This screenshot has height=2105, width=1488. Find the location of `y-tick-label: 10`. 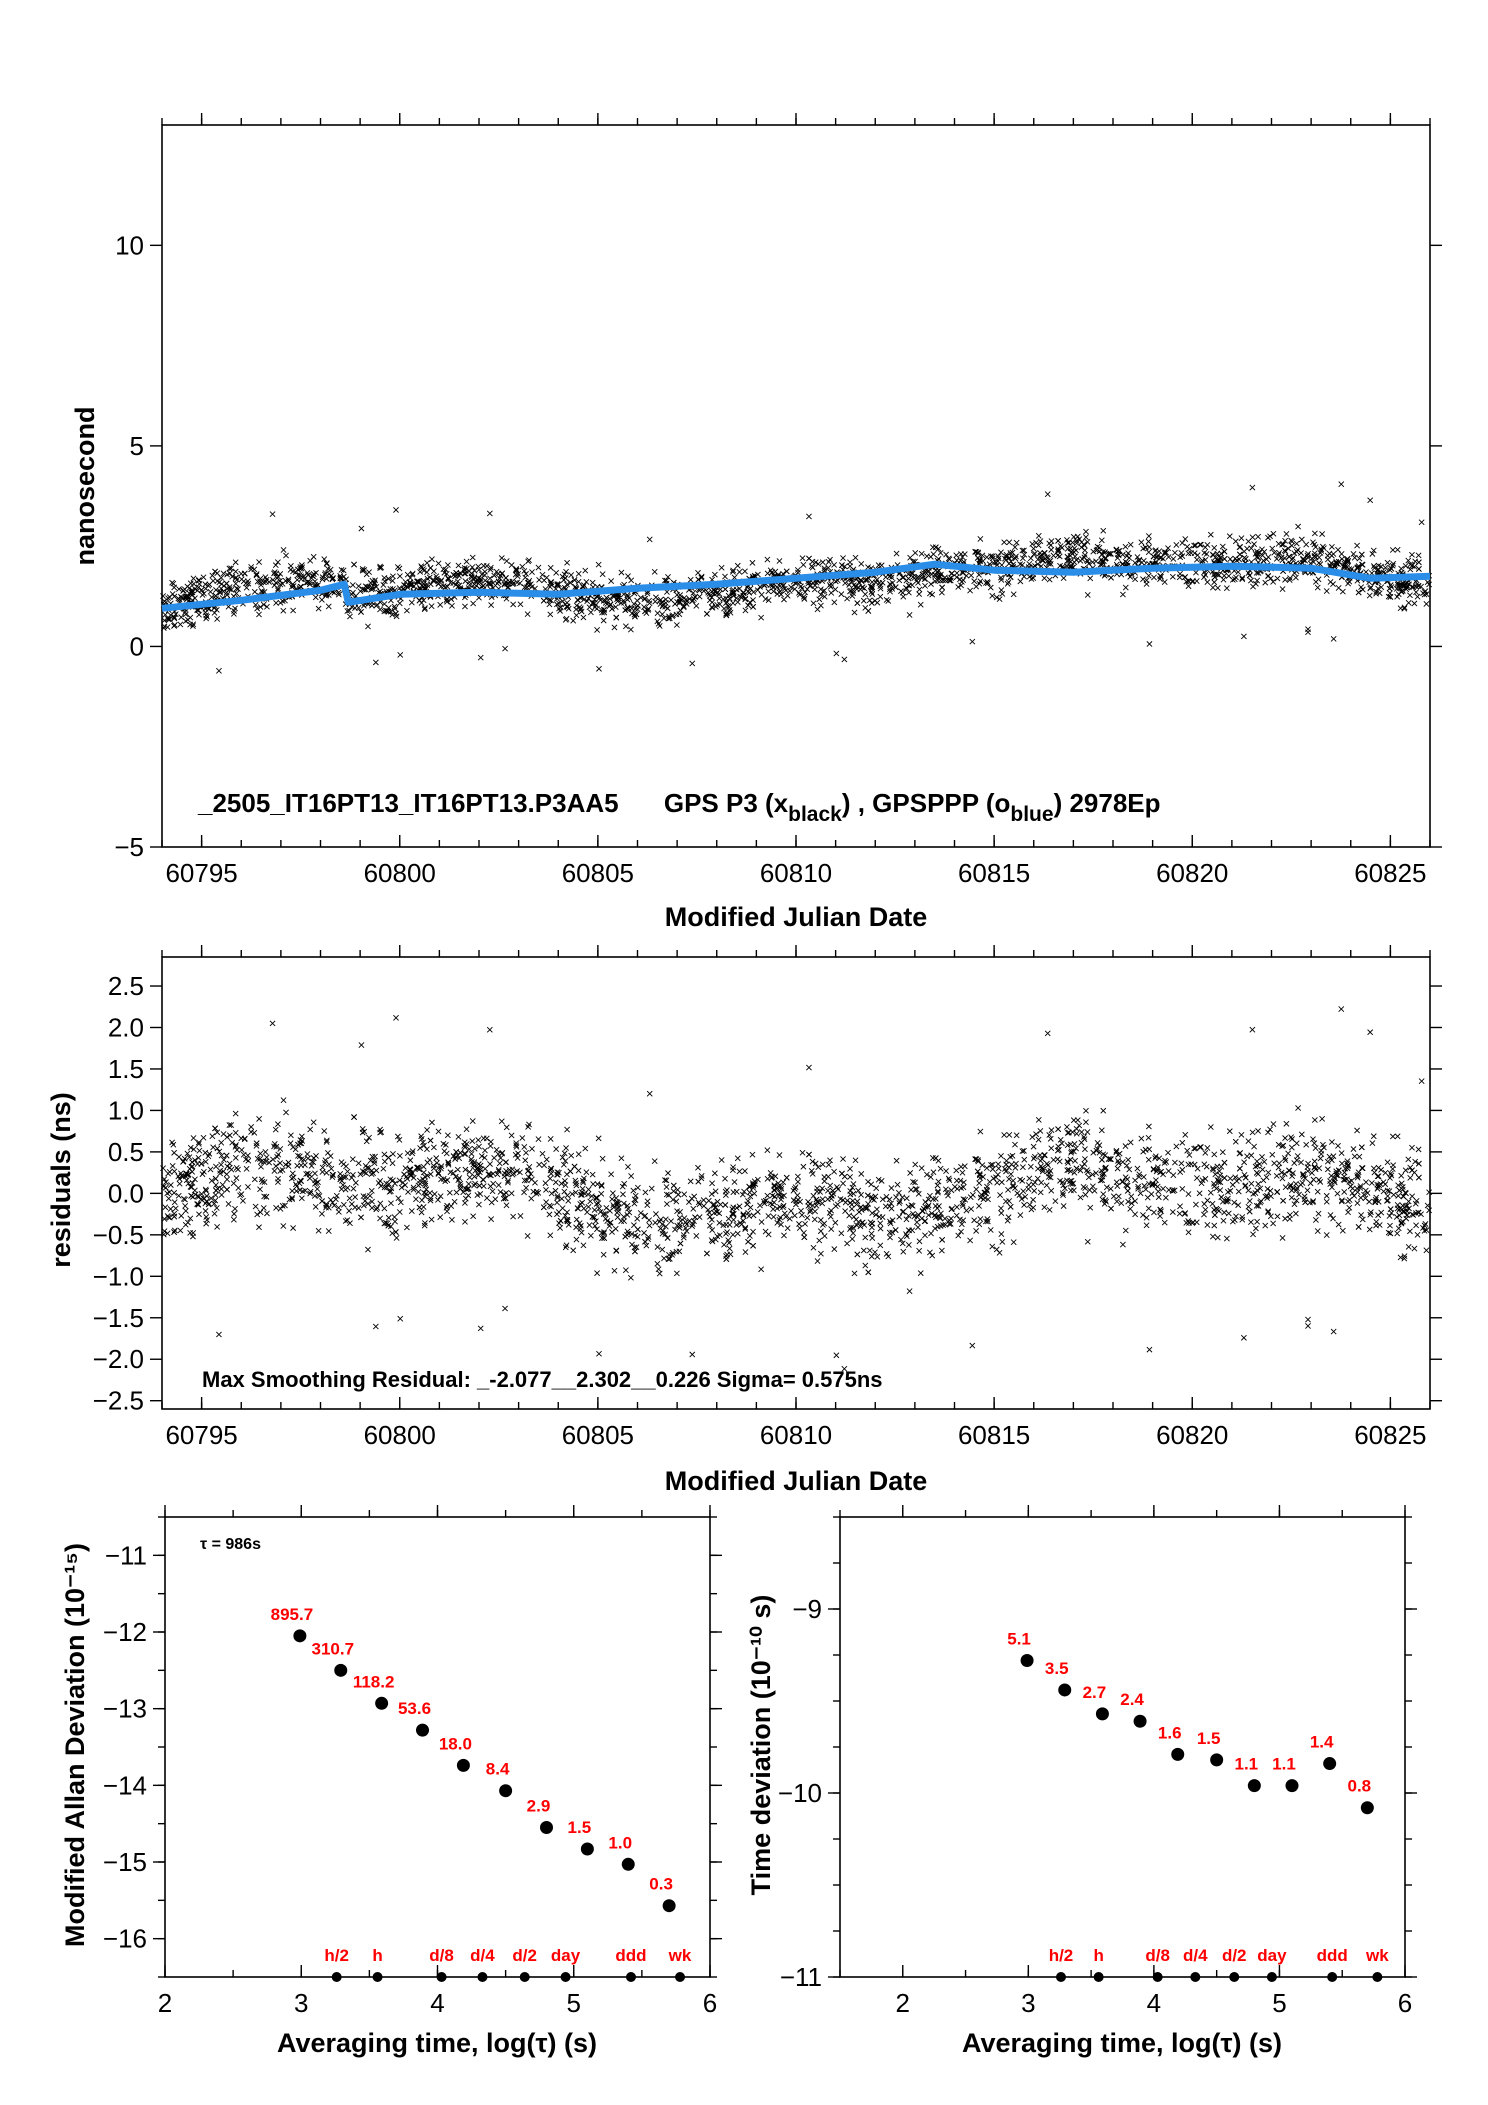

y-tick-label: 10 is located at coordinates (129, 245).